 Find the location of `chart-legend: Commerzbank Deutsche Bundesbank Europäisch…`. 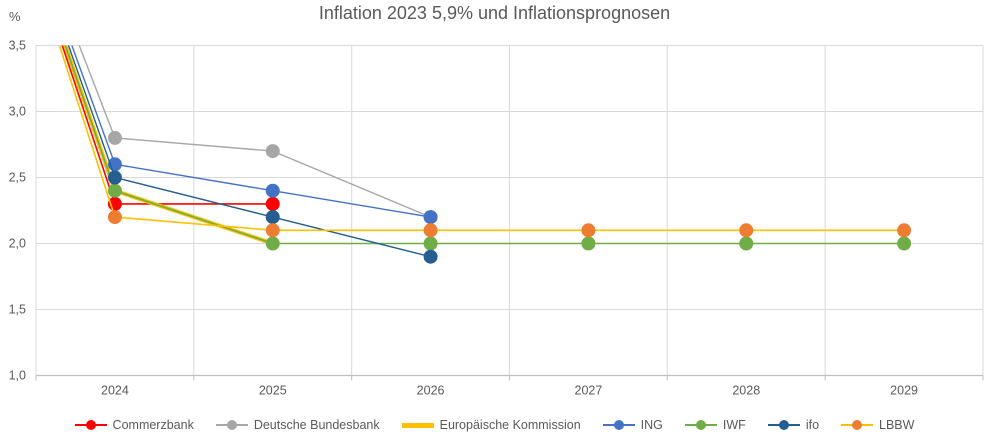

chart-legend: Commerzbank Deutsche Bundesbank Europäisch… is located at coordinates (494, 425).